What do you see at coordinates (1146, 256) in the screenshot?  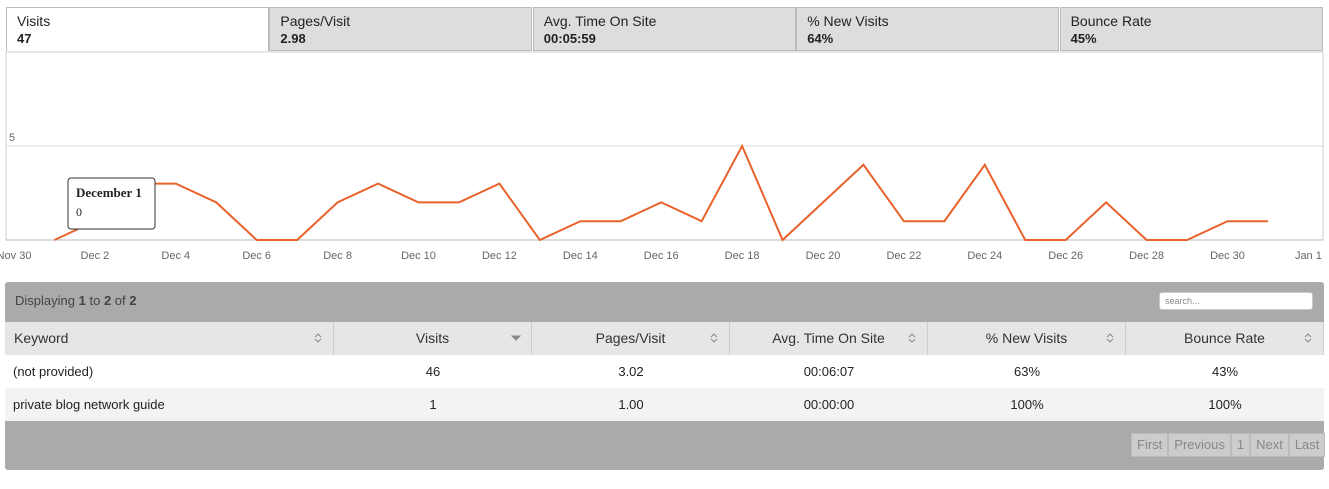 I see `x-tick-label: Dec 28` at bounding box center [1146, 256].